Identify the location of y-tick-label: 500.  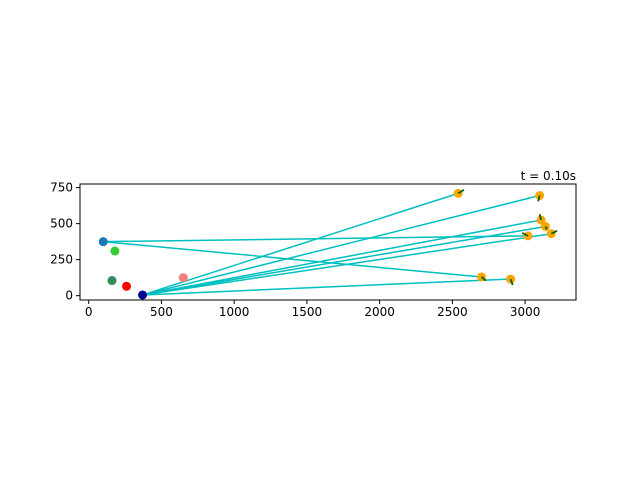
(61, 224).